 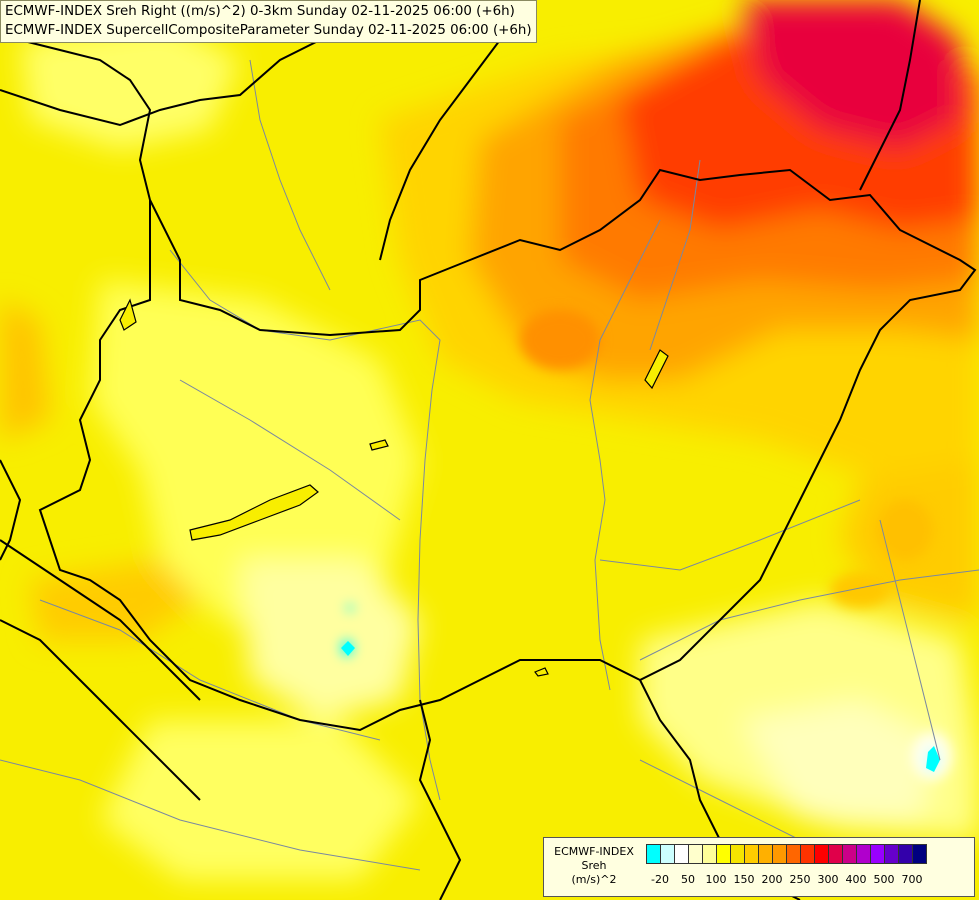 What do you see at coordinates (716, 879) in the screenshot?
I see `legend-tick-label: 100` at bounding box center [716, 879].